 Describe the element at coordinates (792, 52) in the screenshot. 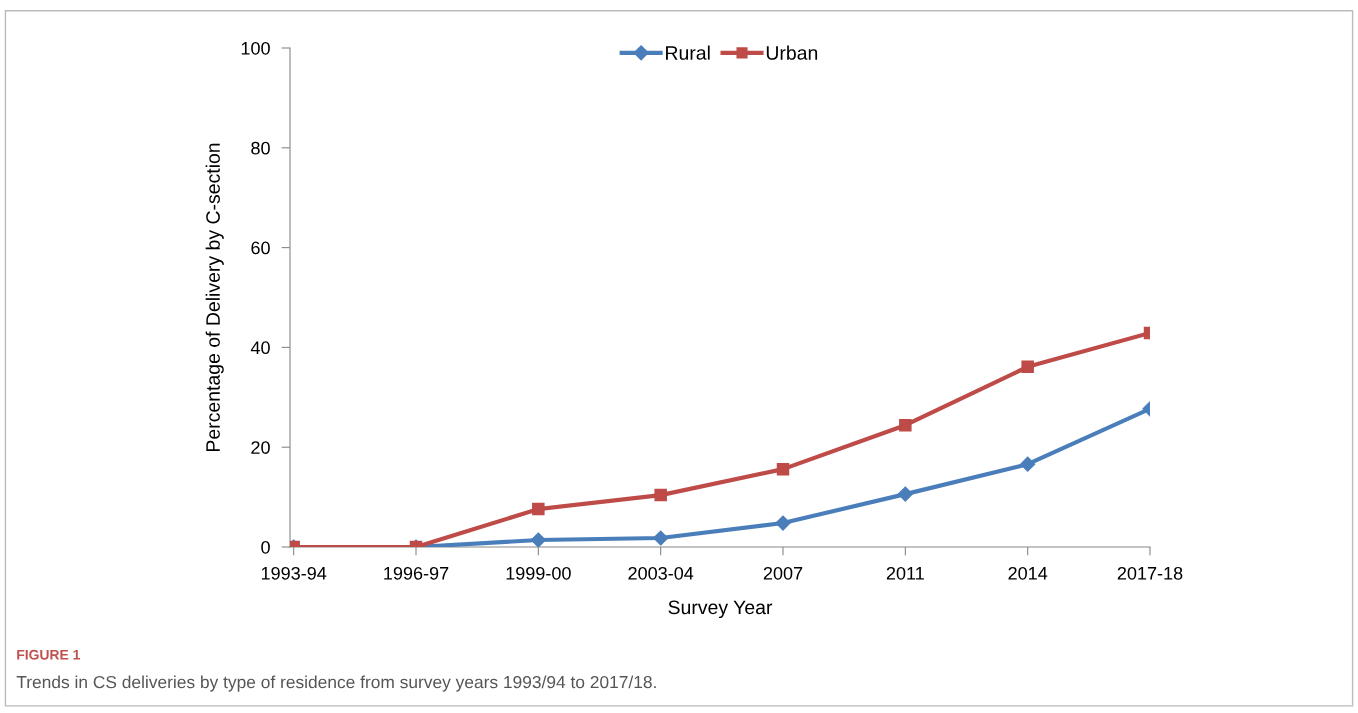

I see `legend-label: Urban` at that location.